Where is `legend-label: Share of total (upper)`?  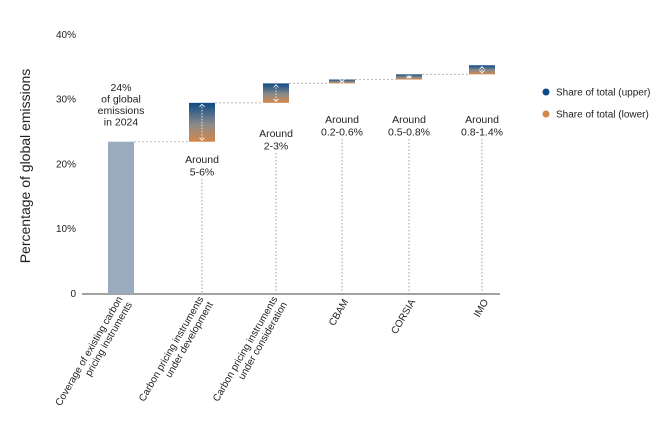
legend-label: Share of total (upper) is located at coordinates (603, 93).